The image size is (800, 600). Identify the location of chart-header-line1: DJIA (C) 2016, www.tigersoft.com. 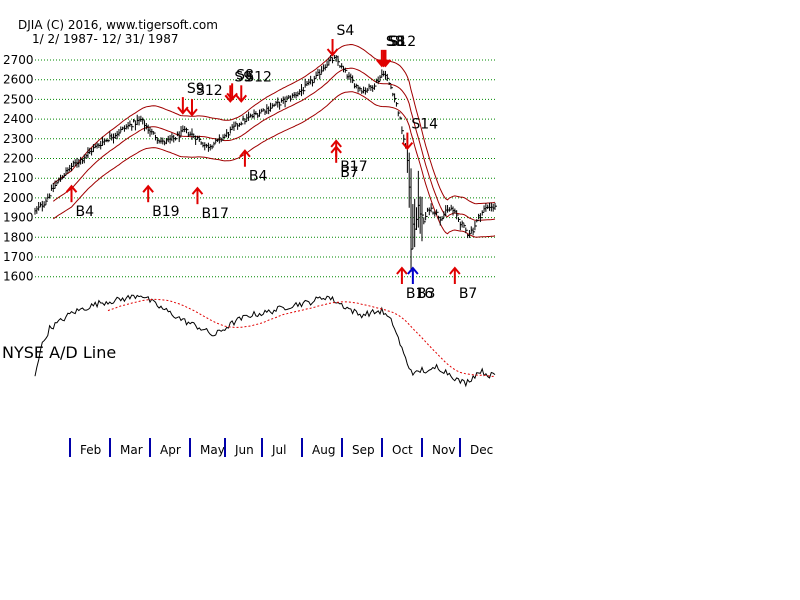
(118, 25).